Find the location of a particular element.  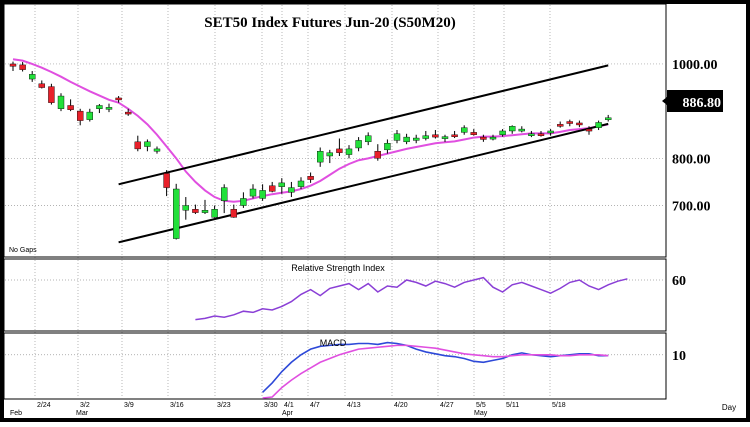

macd-panel is located at coordinates (335, 366).